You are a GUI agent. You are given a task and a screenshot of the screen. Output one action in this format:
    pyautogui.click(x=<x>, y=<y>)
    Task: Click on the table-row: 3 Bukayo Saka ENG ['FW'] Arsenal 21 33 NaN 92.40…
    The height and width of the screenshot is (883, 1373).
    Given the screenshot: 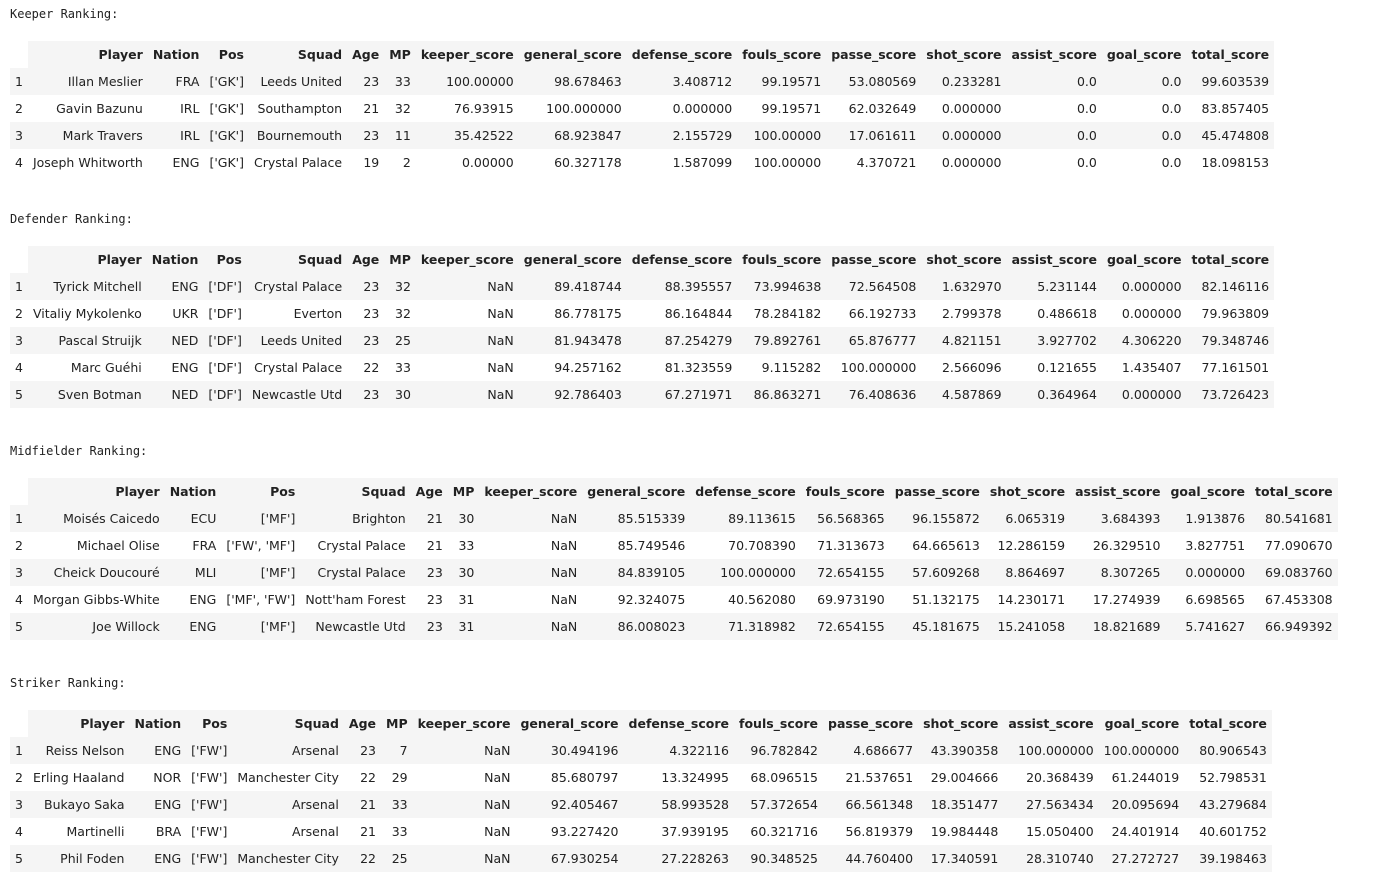 What is the action you would take?
    pyautogui.click(x=641, y=804)
    